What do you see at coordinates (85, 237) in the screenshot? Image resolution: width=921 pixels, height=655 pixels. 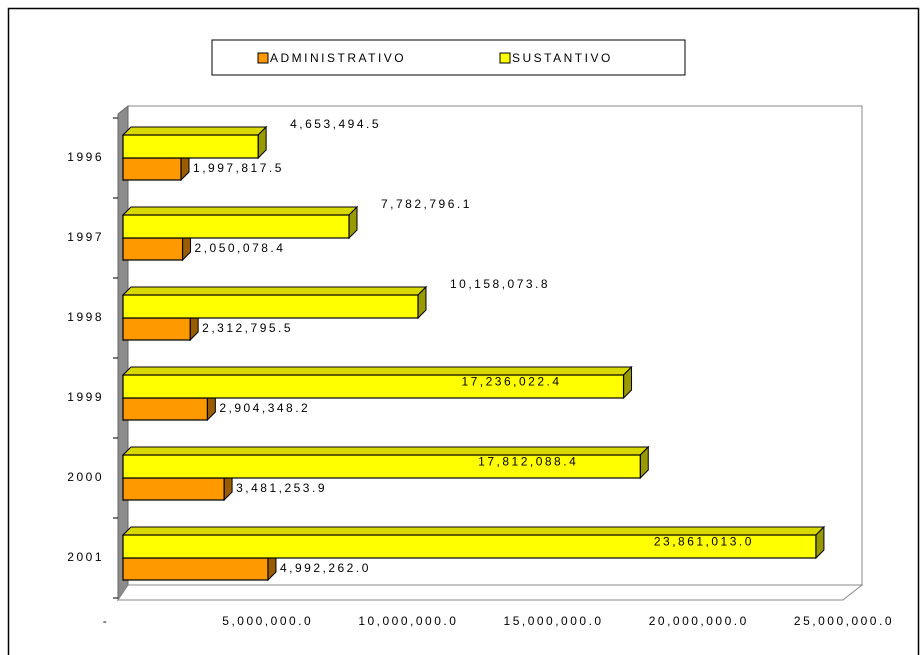 I see `y-tick-label: 1997` at bounding box center [85, 237].